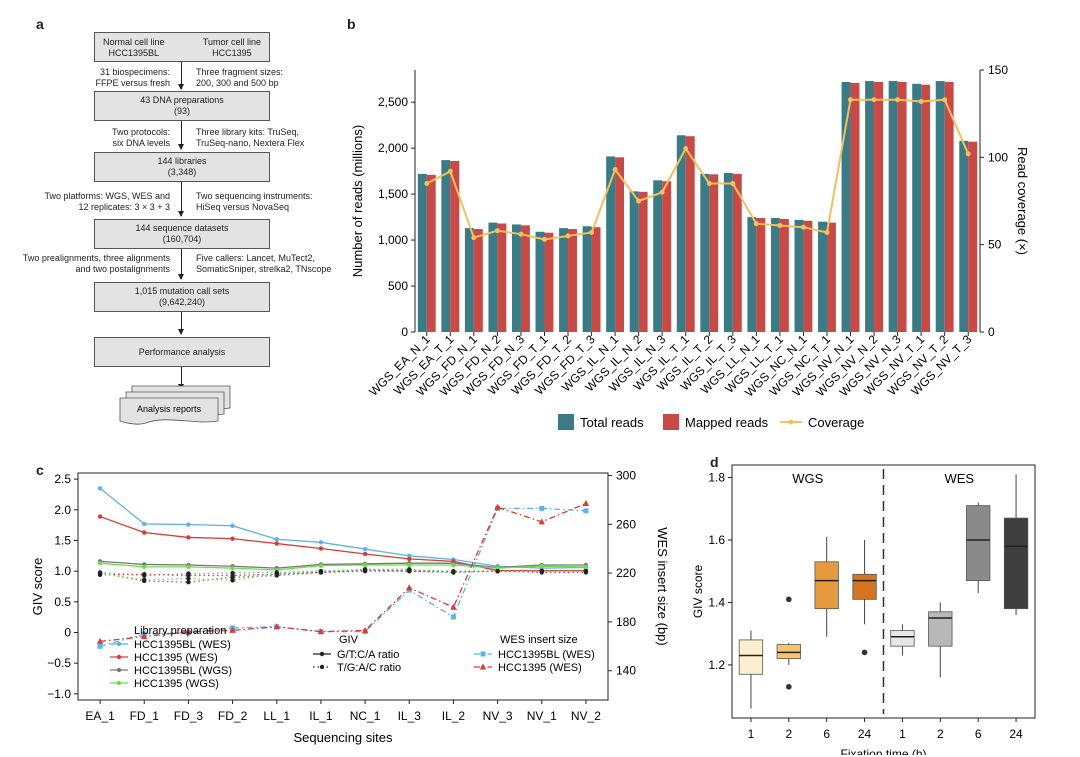 This screenshot has height=757, width=1080. What do you see at coordinates (393, 102) in the screenshot?
I see `y-tick-label: 2,500` at bounding box center [393, 102].